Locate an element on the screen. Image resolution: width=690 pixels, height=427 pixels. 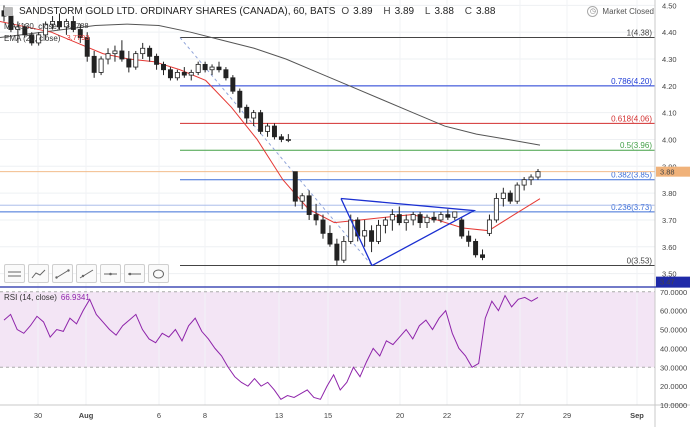
price-tick-label: 4.10 is located at coordinates (669, 113).